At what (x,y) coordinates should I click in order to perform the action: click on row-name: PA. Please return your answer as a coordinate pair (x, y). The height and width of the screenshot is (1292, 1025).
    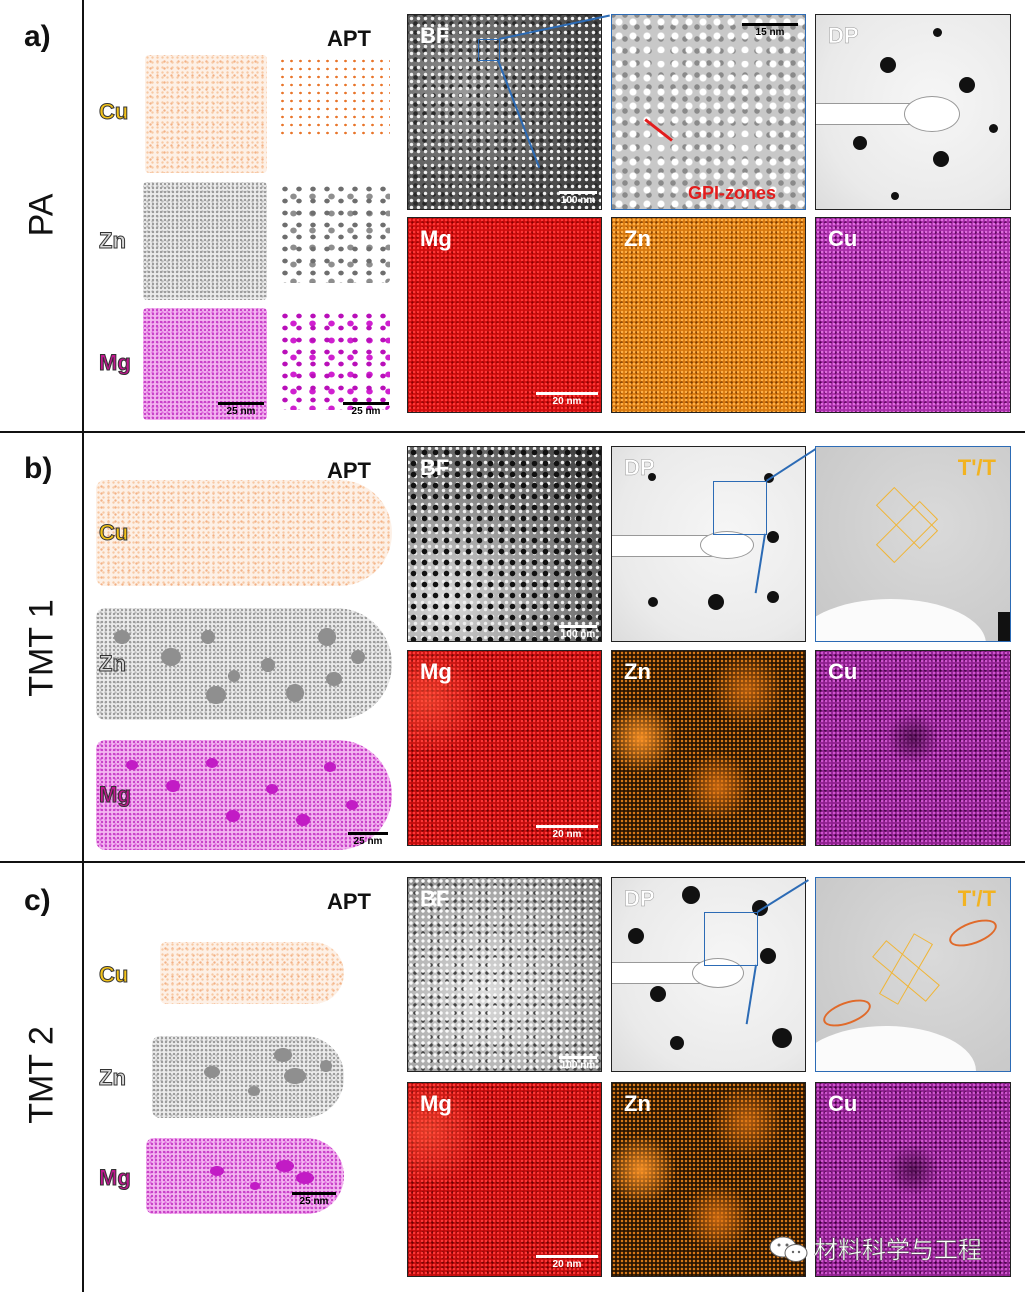
    Looking at the image, I should click on (41, 215).